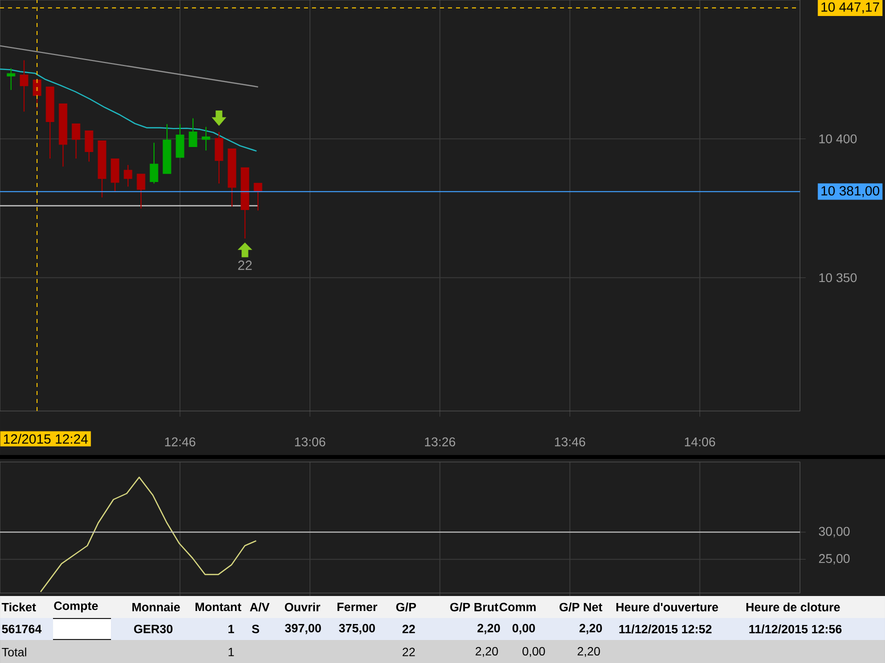  Describe the element at coordinates (834, 559) in the screenshot. I see `y-tick-label: 25,00` at that location.